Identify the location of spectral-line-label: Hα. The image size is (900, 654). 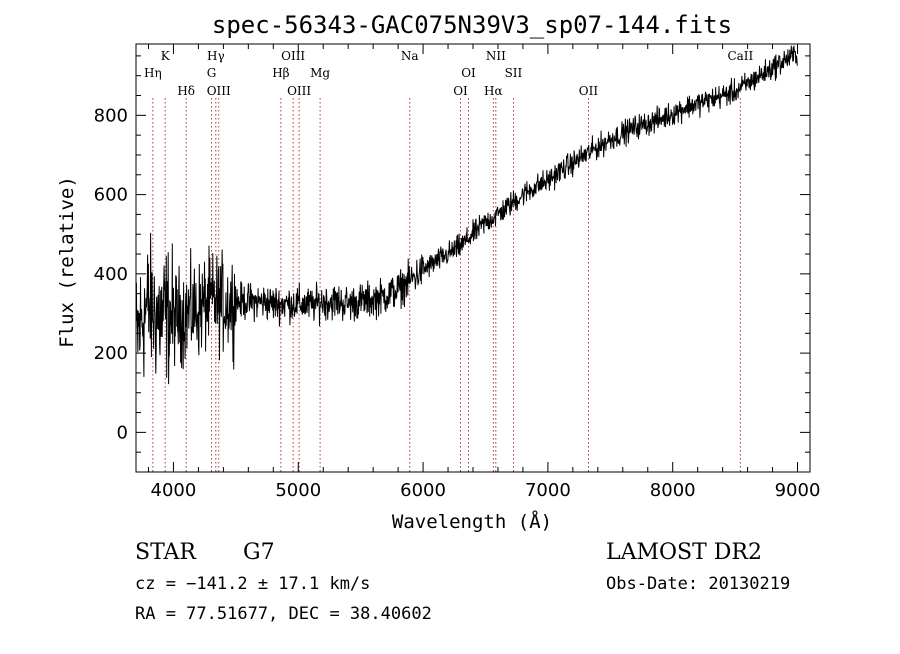
(493, 91).